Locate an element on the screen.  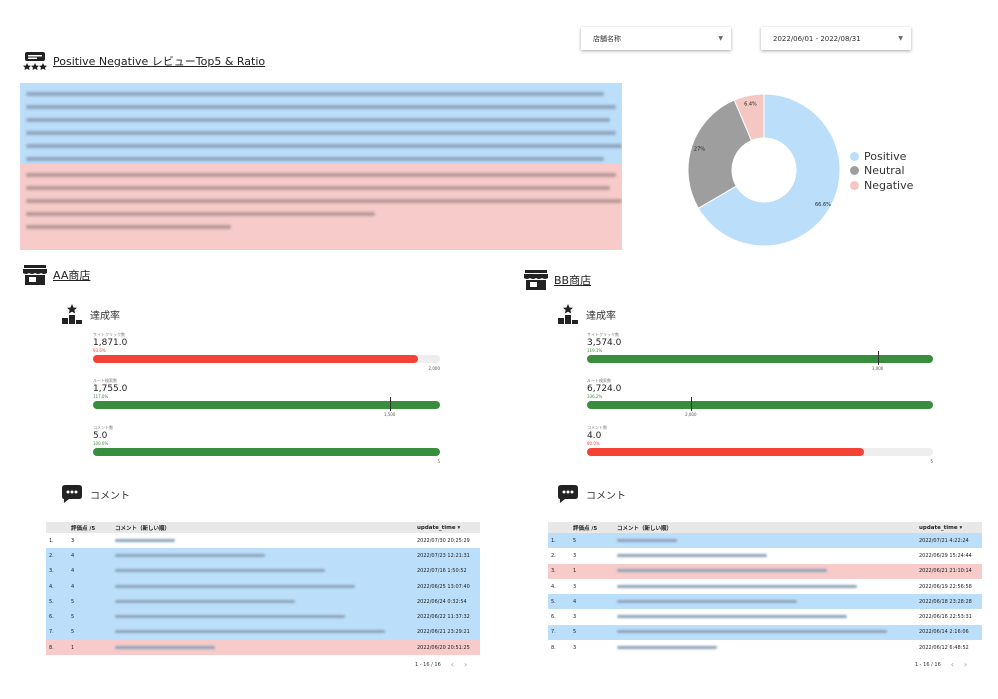
store-name: BB商店 is located at coordinates (573, 280).